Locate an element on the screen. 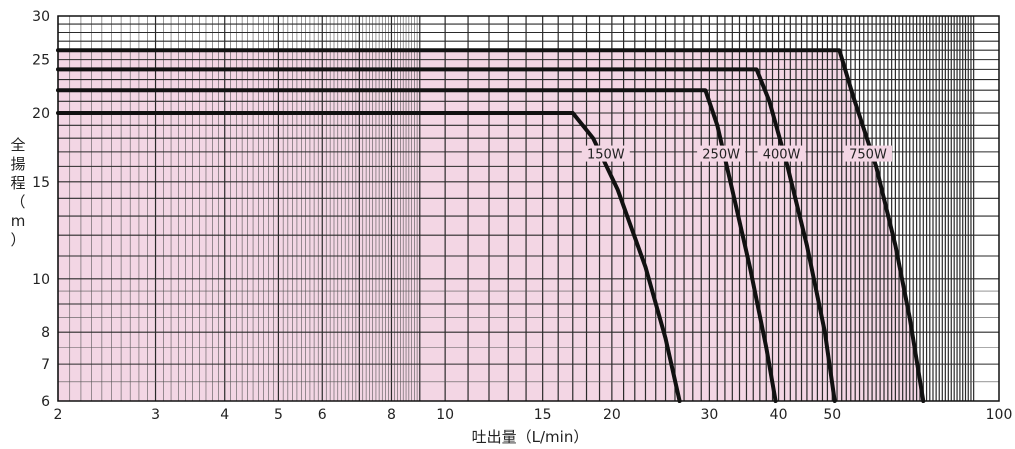  series-label-400W: 400W is located at coordinates (782, 155).